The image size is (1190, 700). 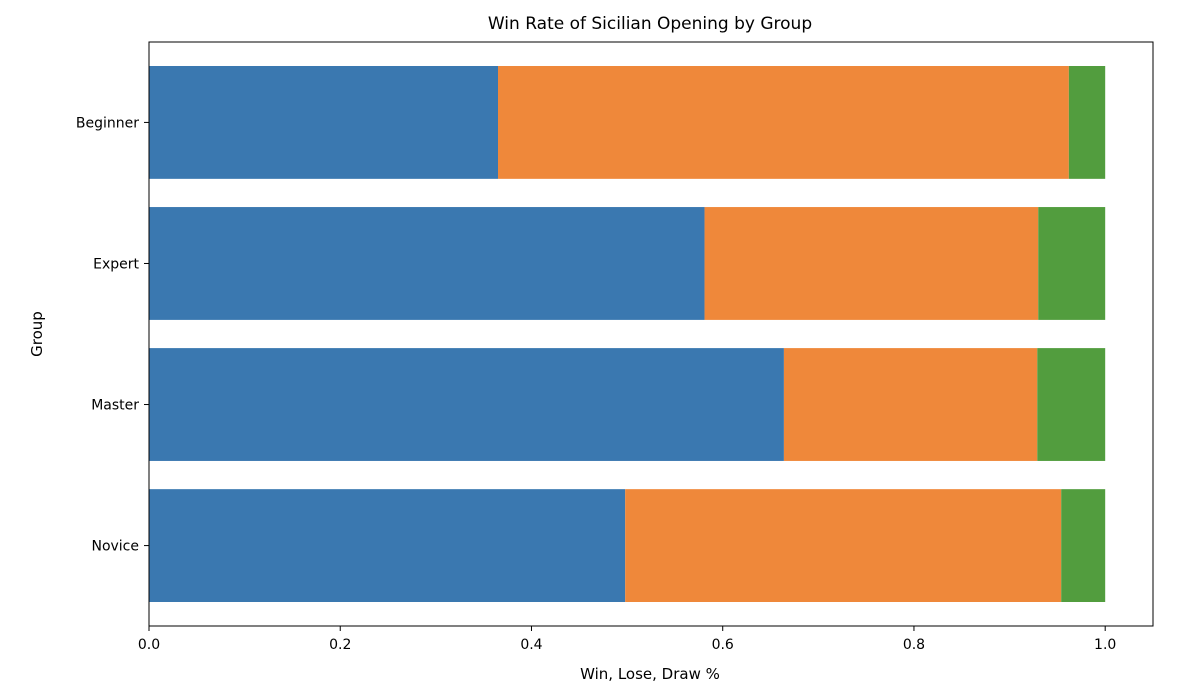 I want to click on y-axis-label: Group, so click(x=37, y=334).